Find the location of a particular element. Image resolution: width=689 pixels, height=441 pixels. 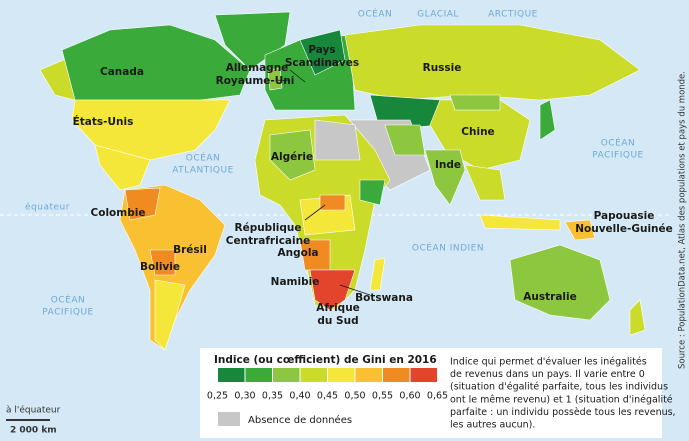

usa is located at coordinates (151, 130).